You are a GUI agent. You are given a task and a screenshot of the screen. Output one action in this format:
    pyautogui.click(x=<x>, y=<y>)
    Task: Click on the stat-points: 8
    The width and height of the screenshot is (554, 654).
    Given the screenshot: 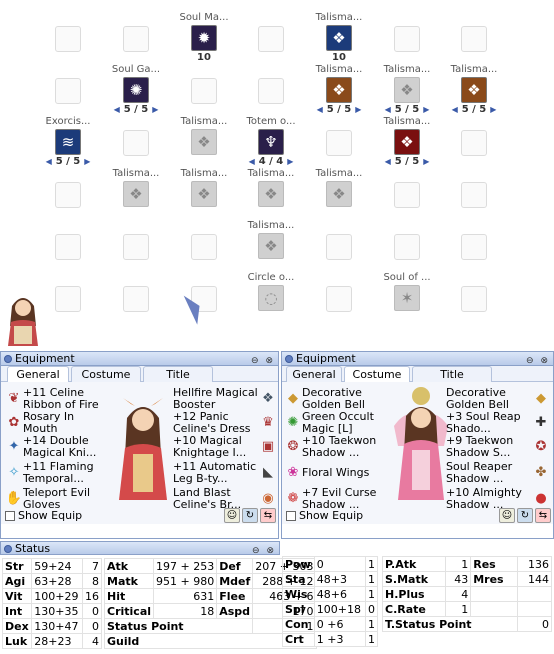 What is the action you would take?
    pyautogui.click(x=92, y=581)
    